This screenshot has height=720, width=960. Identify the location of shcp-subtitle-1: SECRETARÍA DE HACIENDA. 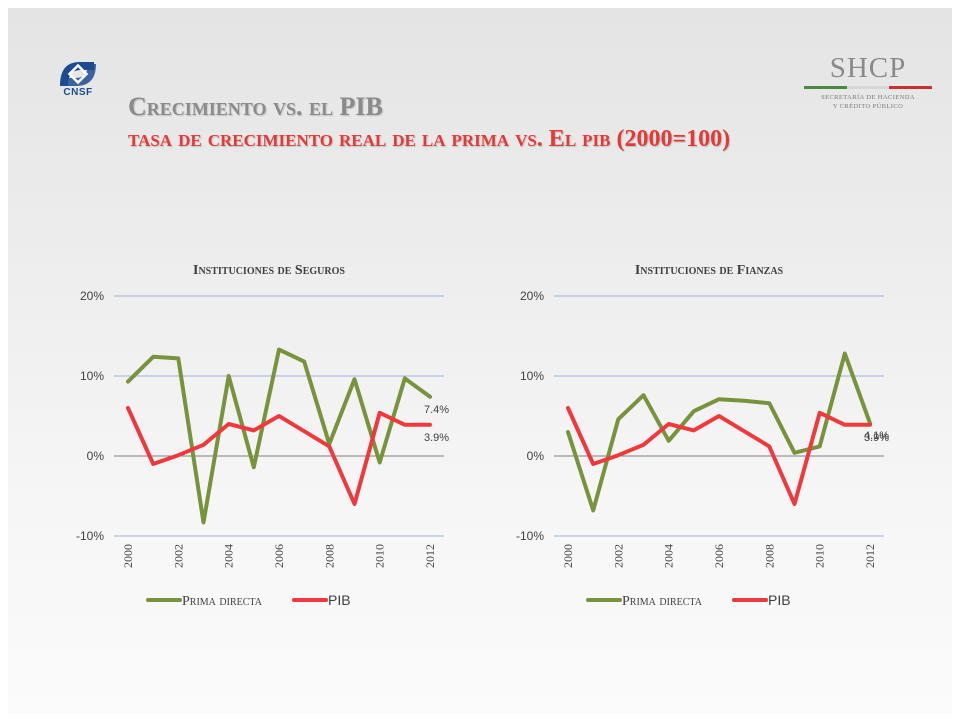
(868, 97).